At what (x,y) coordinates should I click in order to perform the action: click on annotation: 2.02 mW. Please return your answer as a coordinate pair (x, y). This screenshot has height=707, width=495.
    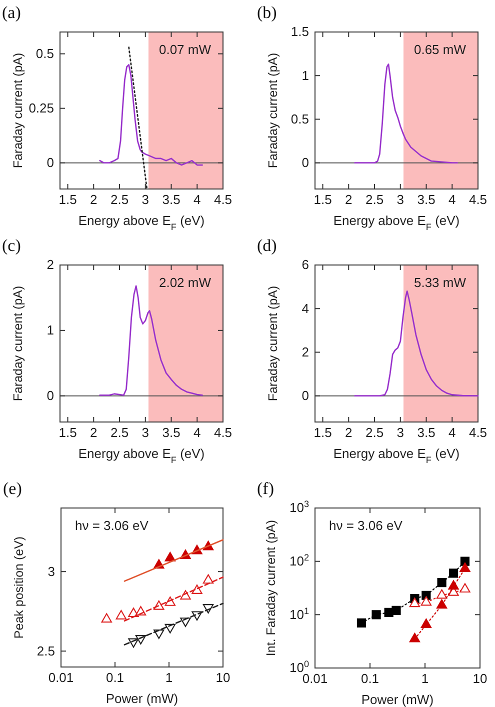
    Looking at the image, I should click on (185, 282).